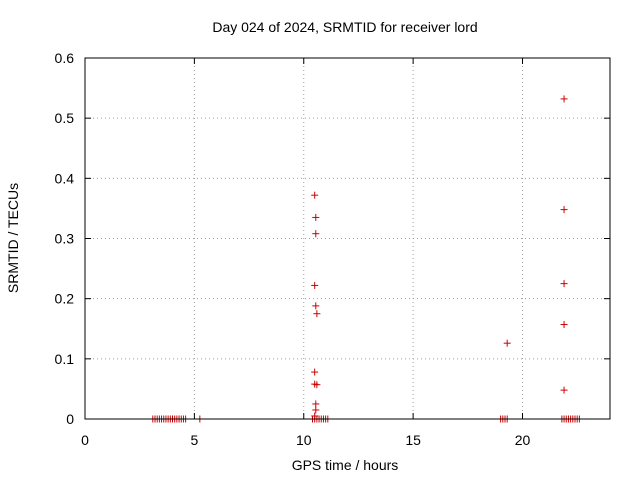  Describe the element at coordinates (65, 118) in the screenshot. I see `y-tick-label: 0.5` at that location.